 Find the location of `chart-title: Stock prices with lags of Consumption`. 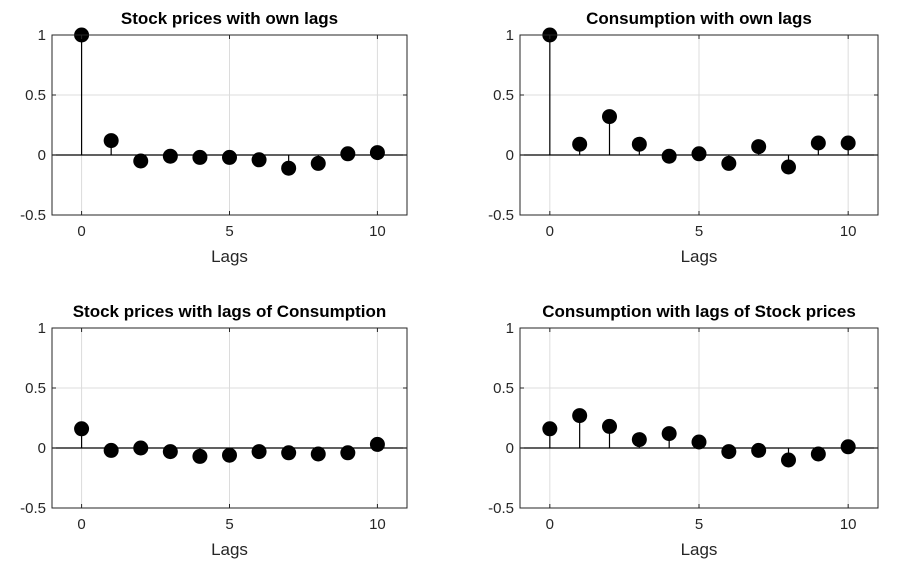

chart-title: Stock prices with lags of Consumption is located at coordinates (230, 311).